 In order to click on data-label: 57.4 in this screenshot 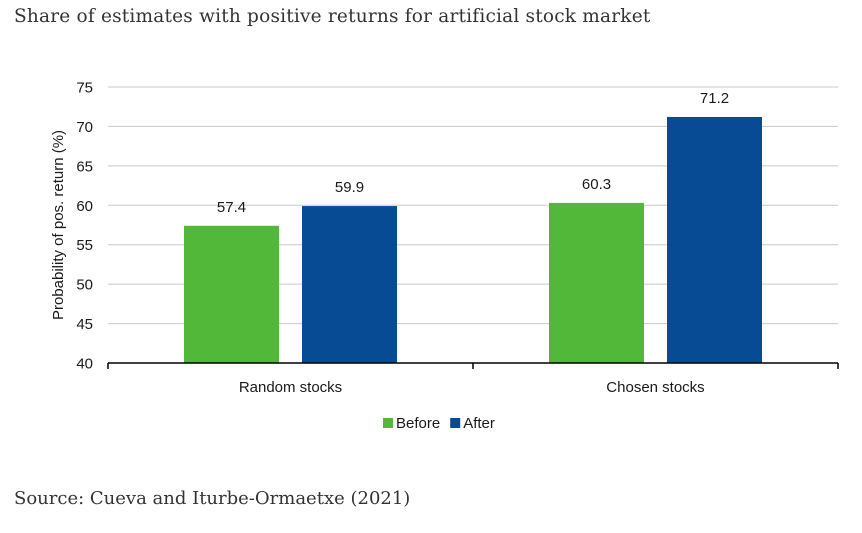, I will do `click(231, 207)`.